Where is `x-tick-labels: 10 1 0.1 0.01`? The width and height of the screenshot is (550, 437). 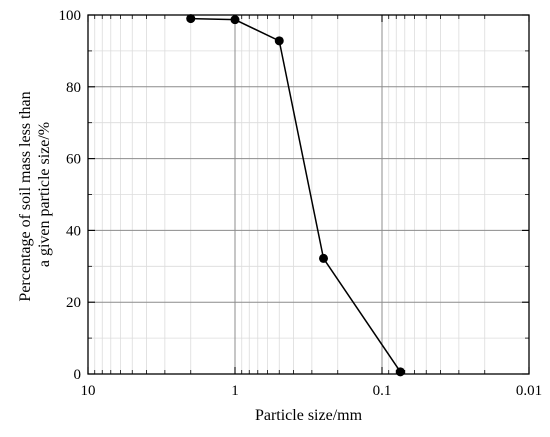
x-tick-labels: 10 1 0.1 0.01 is located at coordinates (312, 391).